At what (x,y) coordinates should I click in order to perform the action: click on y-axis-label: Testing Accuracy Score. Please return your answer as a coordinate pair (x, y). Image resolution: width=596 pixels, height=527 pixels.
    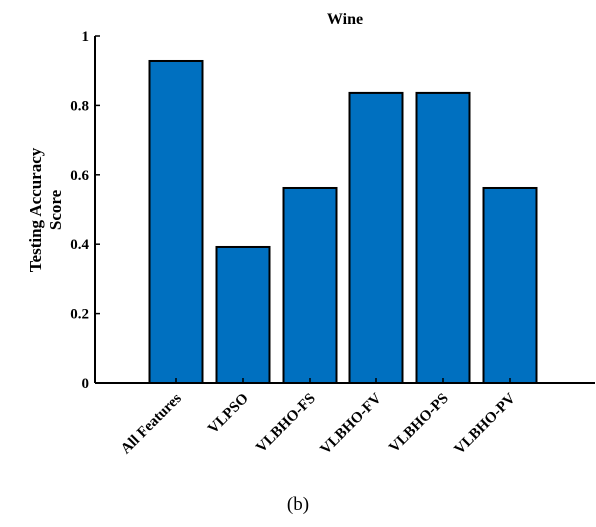
    Looking at the image, I should click on (45, 209).